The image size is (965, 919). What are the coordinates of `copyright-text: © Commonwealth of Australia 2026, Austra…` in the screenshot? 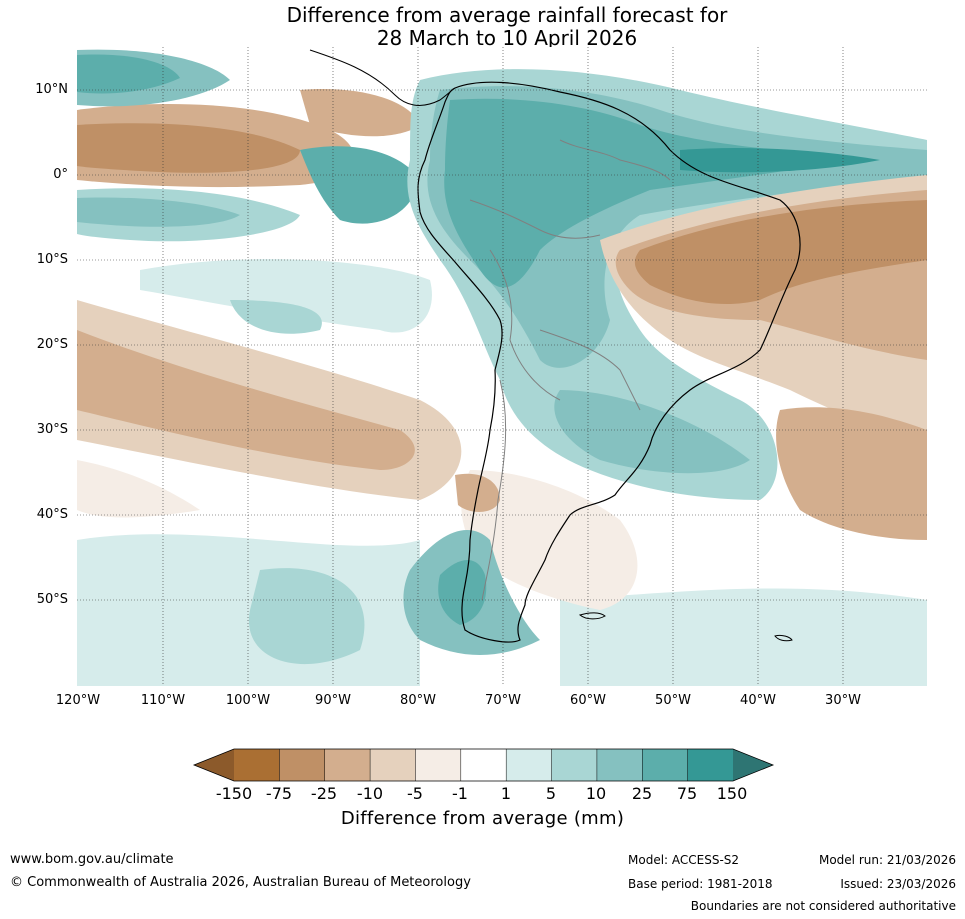 It's located at (240, 882).